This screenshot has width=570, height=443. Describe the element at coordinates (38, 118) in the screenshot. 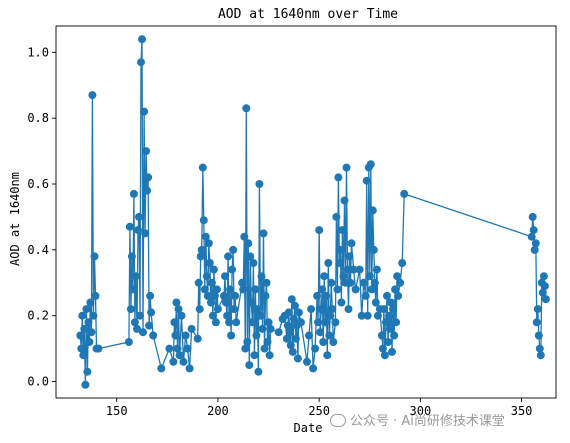

I see `y-tick-label: 0.8` at that location.